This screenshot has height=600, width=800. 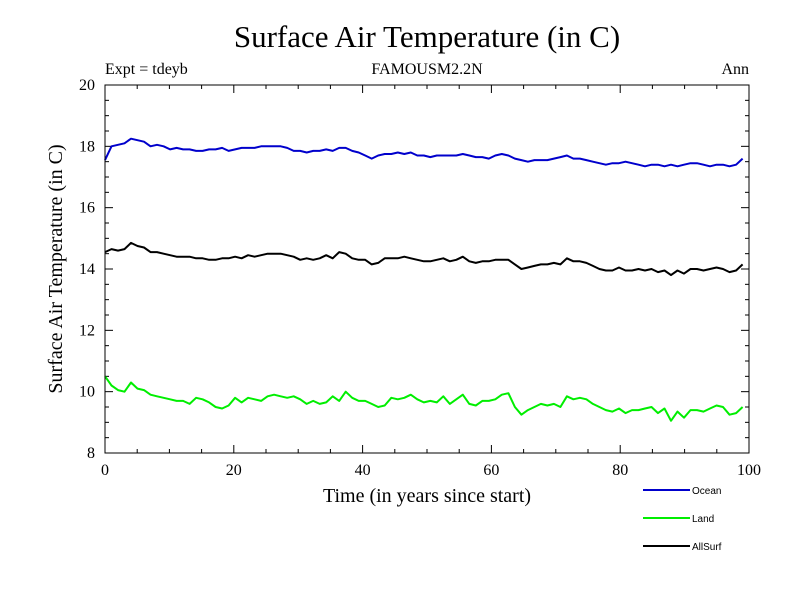 What do you see at coordinates (749, 470) in the screenshot?
I see `x-tick-label: 100` at bounding box center [749, 470].